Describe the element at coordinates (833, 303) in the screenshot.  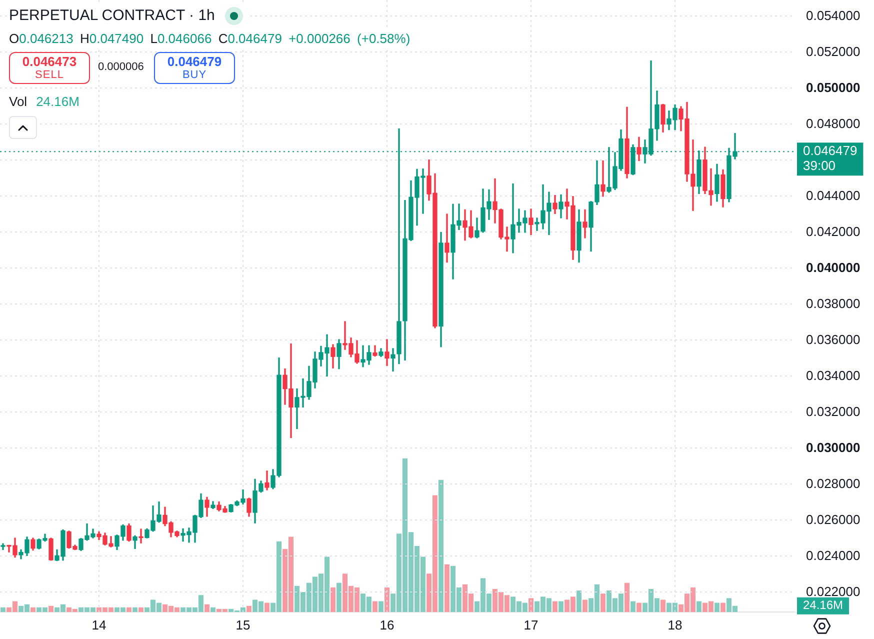
I see `y-tick-label: 0.038000` at that location.